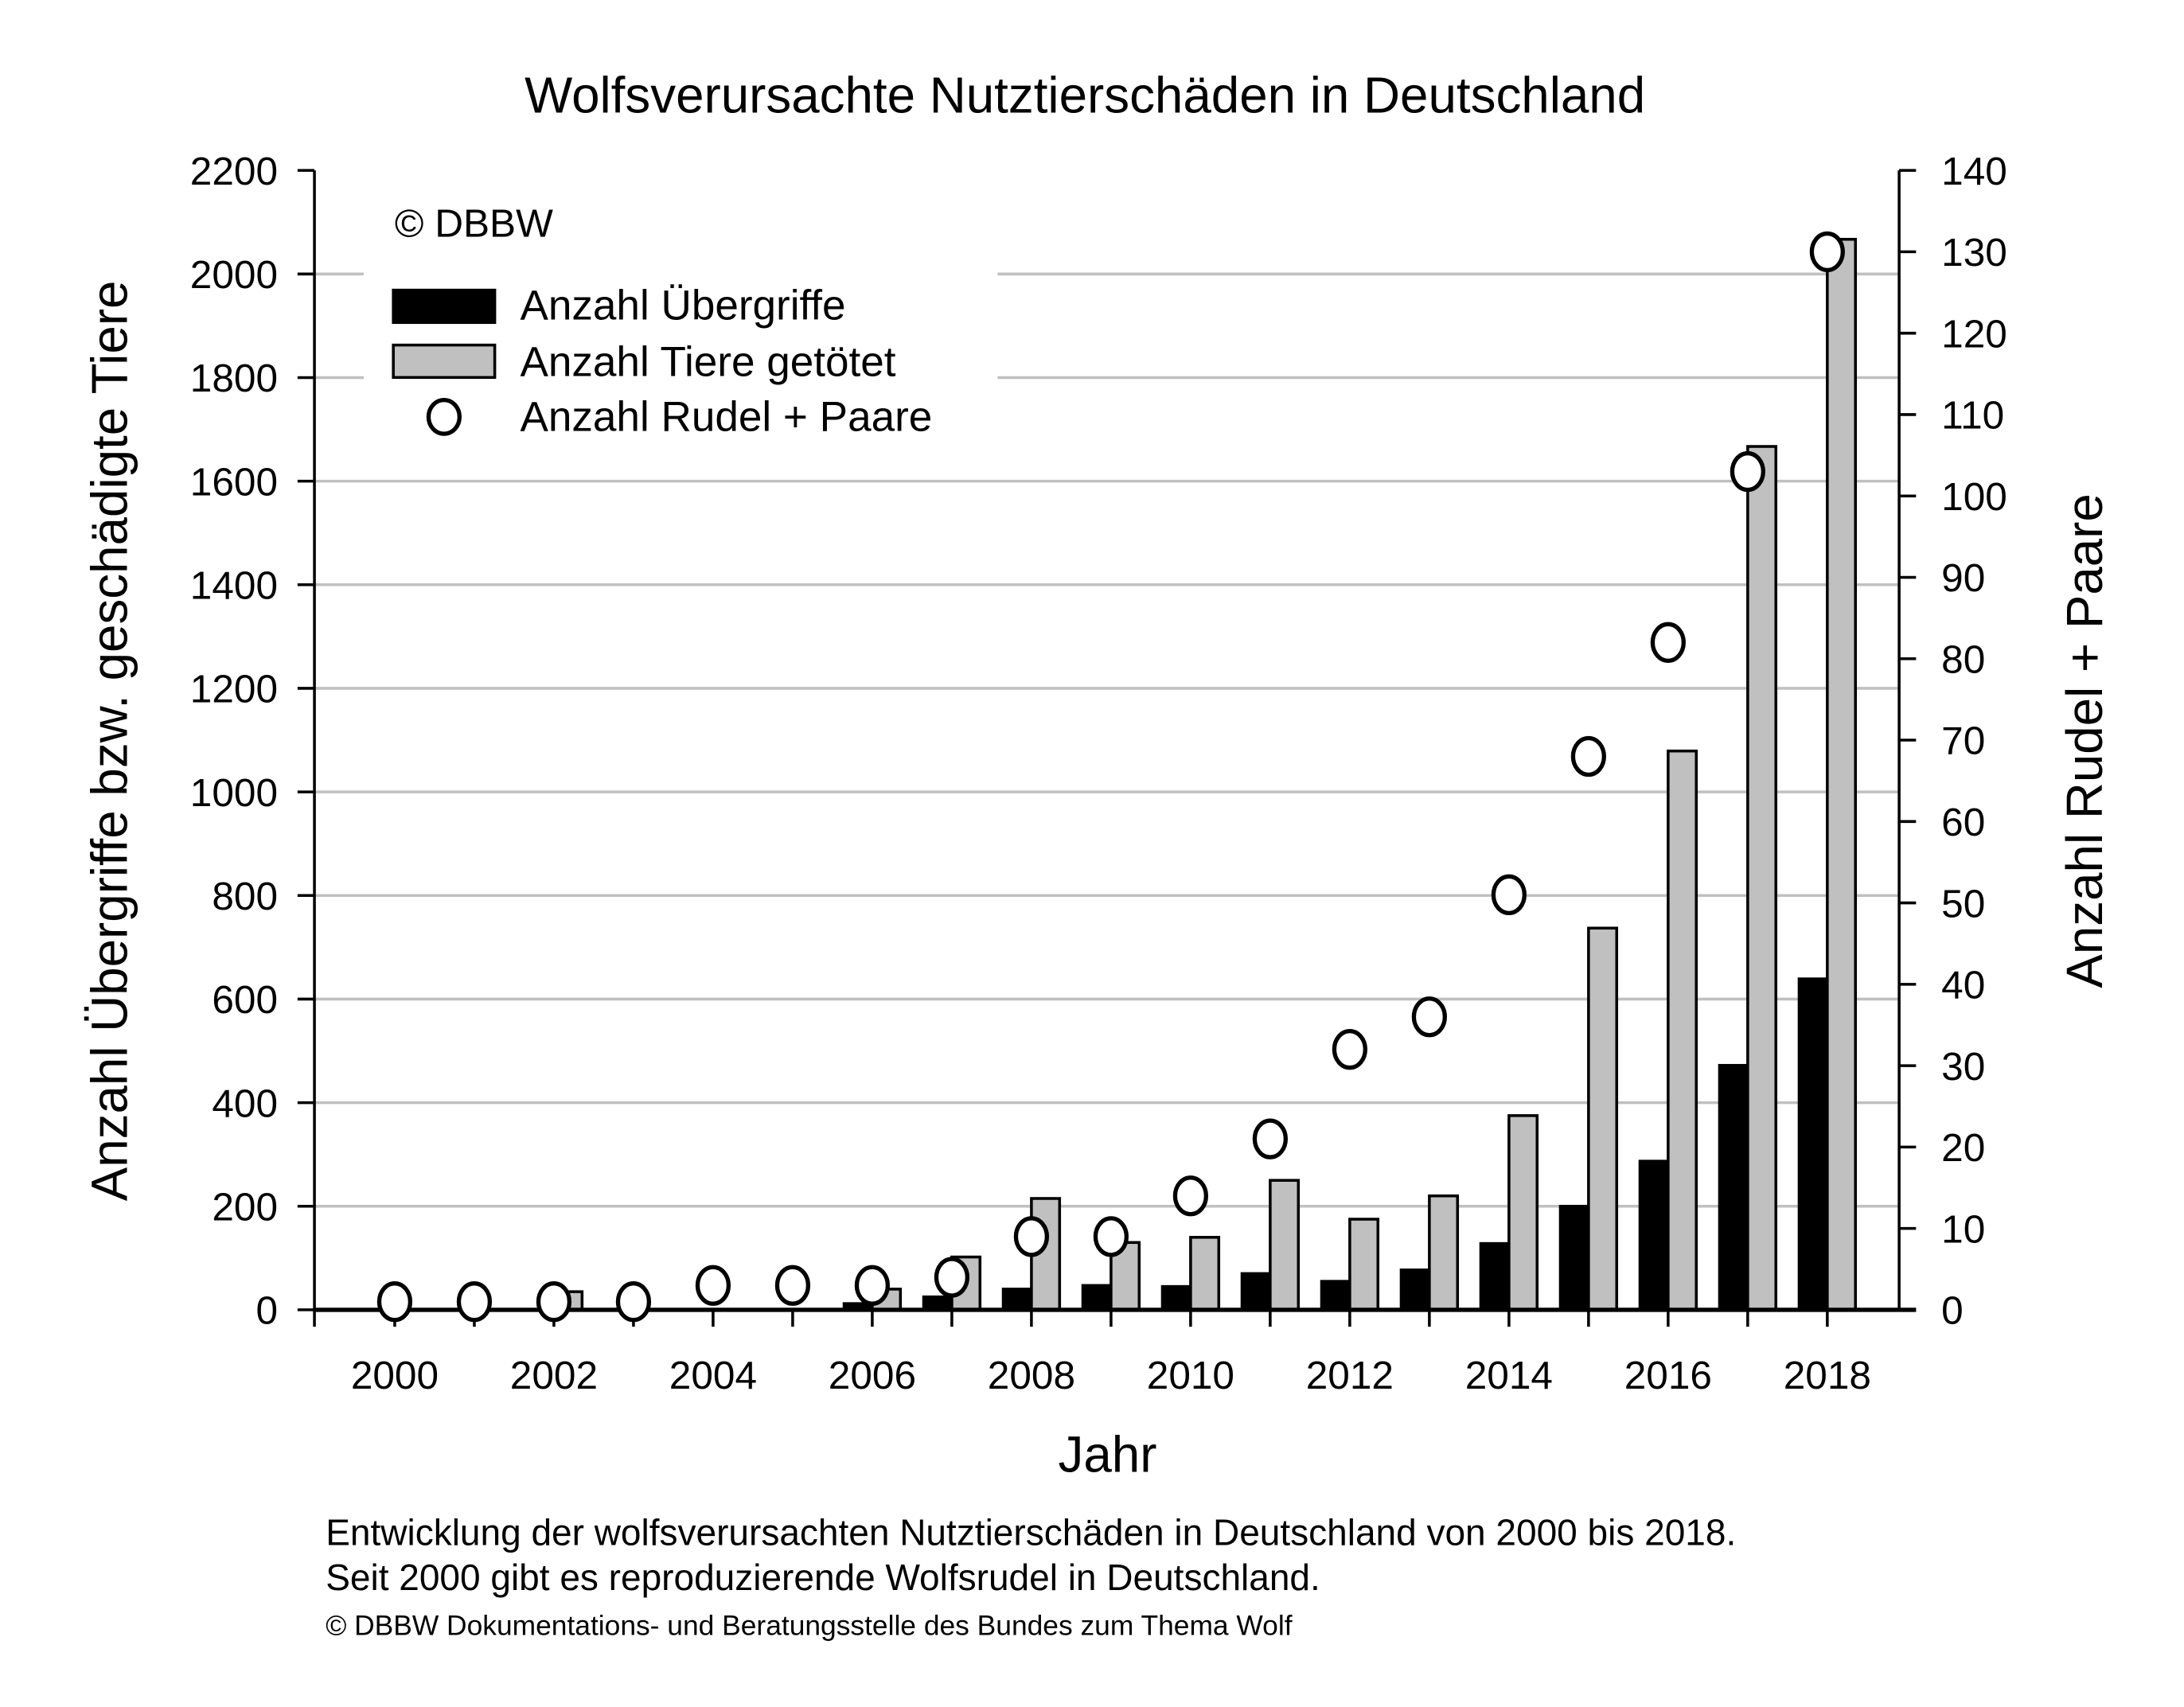 This screenshot has width=2184, height=1707. I want to click on y2-tick-label: 90, so click(1963, 577).